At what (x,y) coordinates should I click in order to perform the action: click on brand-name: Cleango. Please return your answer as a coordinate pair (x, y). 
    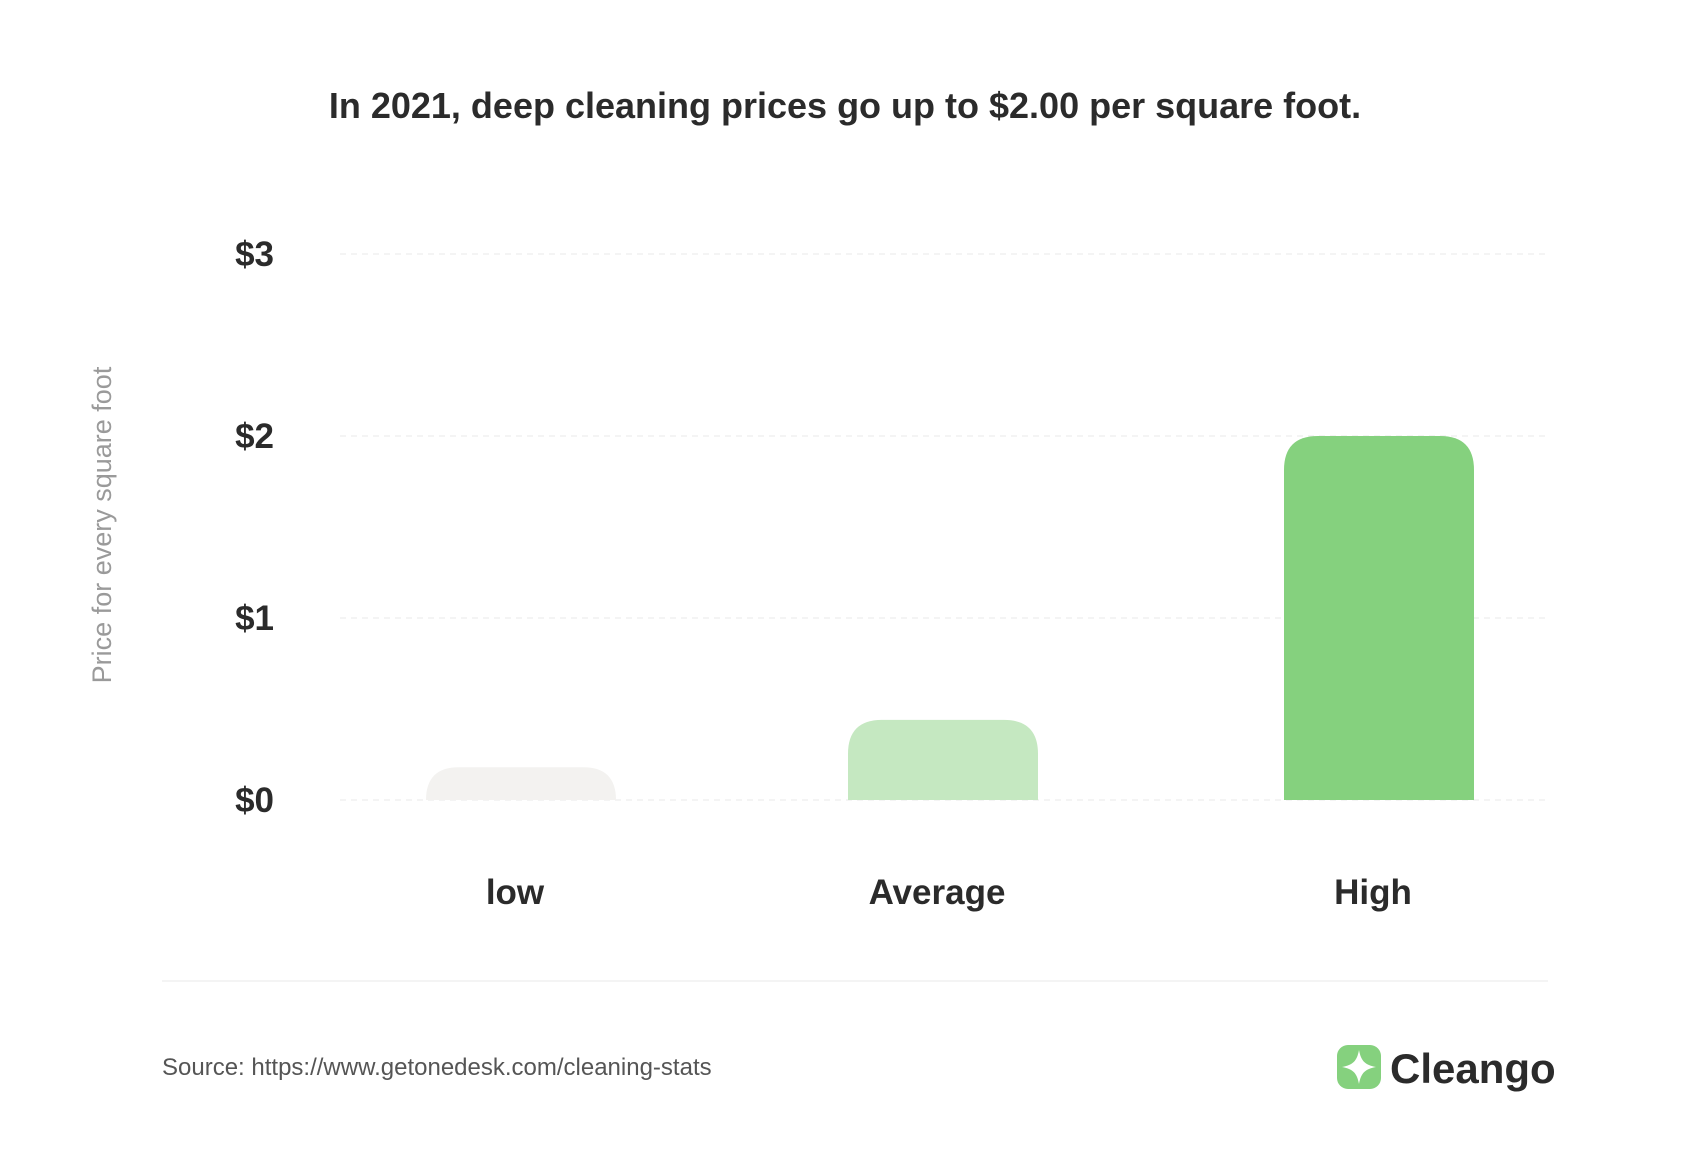
    Looking at the image, I should click on (1473, 1068).